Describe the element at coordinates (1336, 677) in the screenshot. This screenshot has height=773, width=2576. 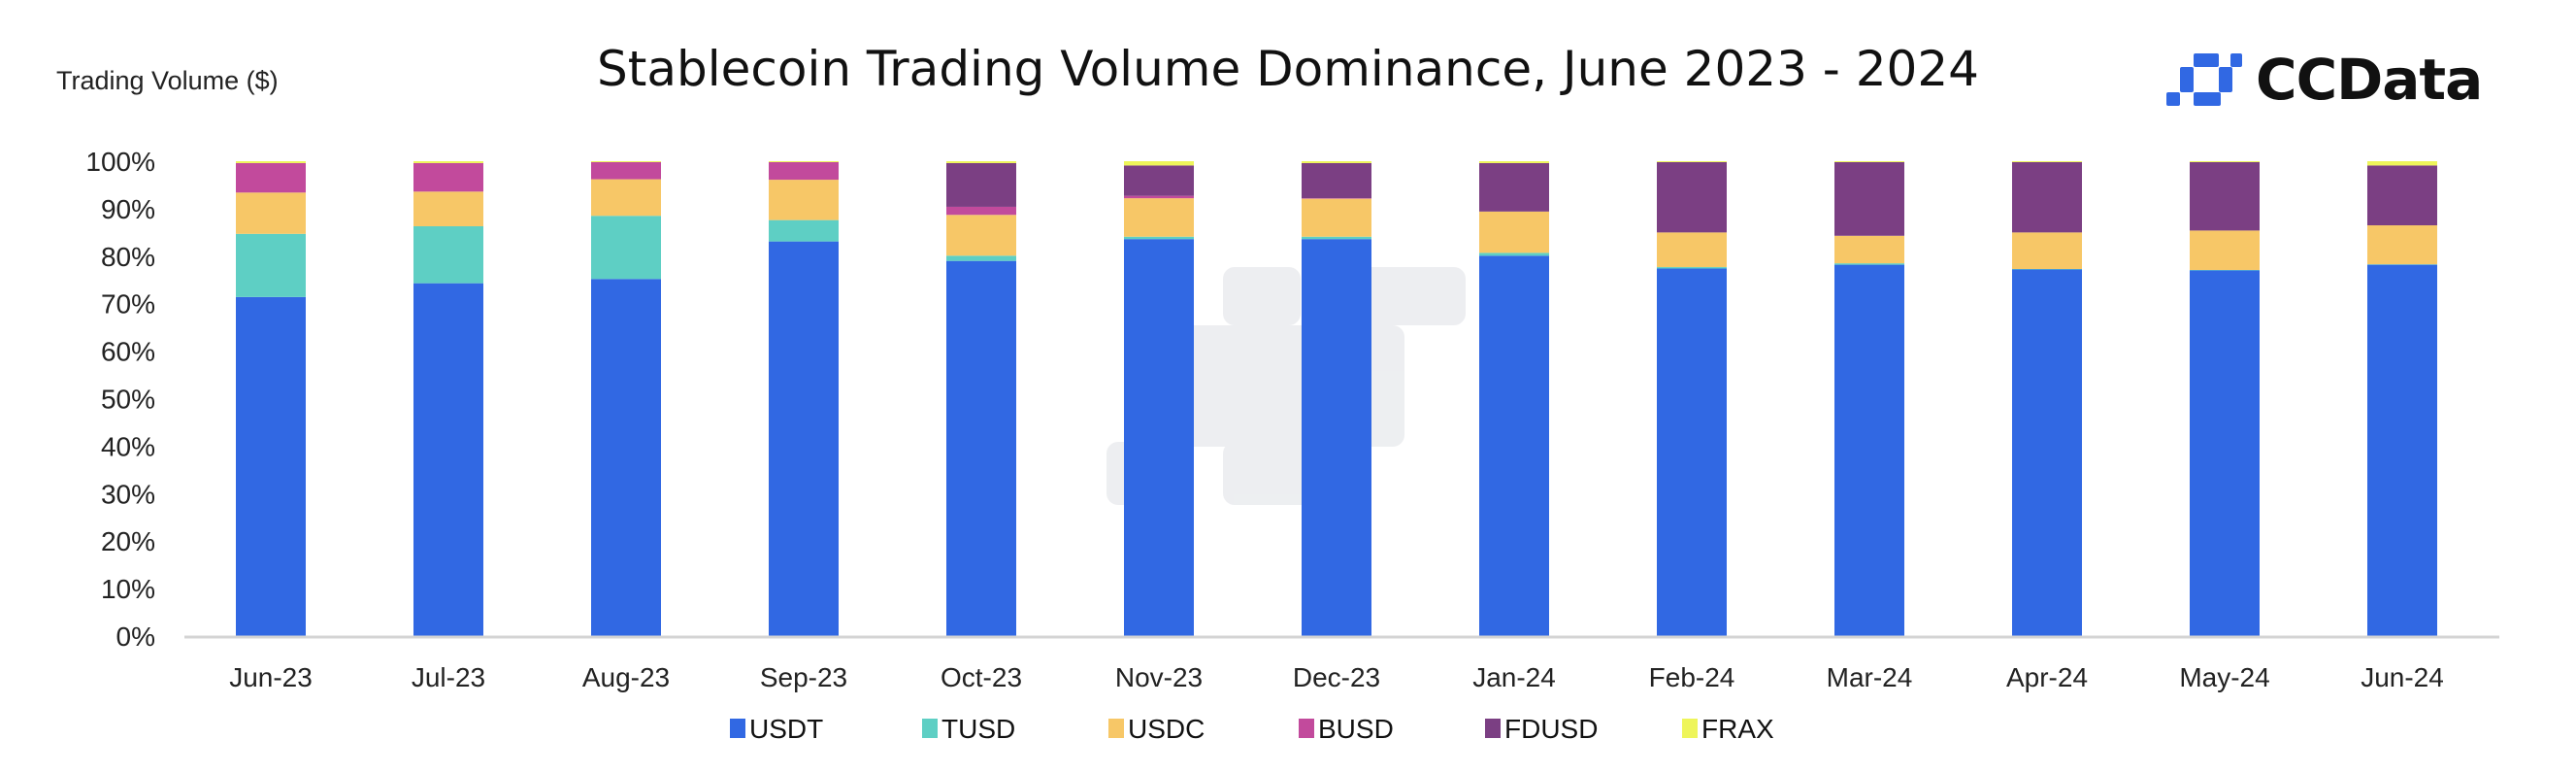
I see `x-tick-label: Dec-23` at that location.